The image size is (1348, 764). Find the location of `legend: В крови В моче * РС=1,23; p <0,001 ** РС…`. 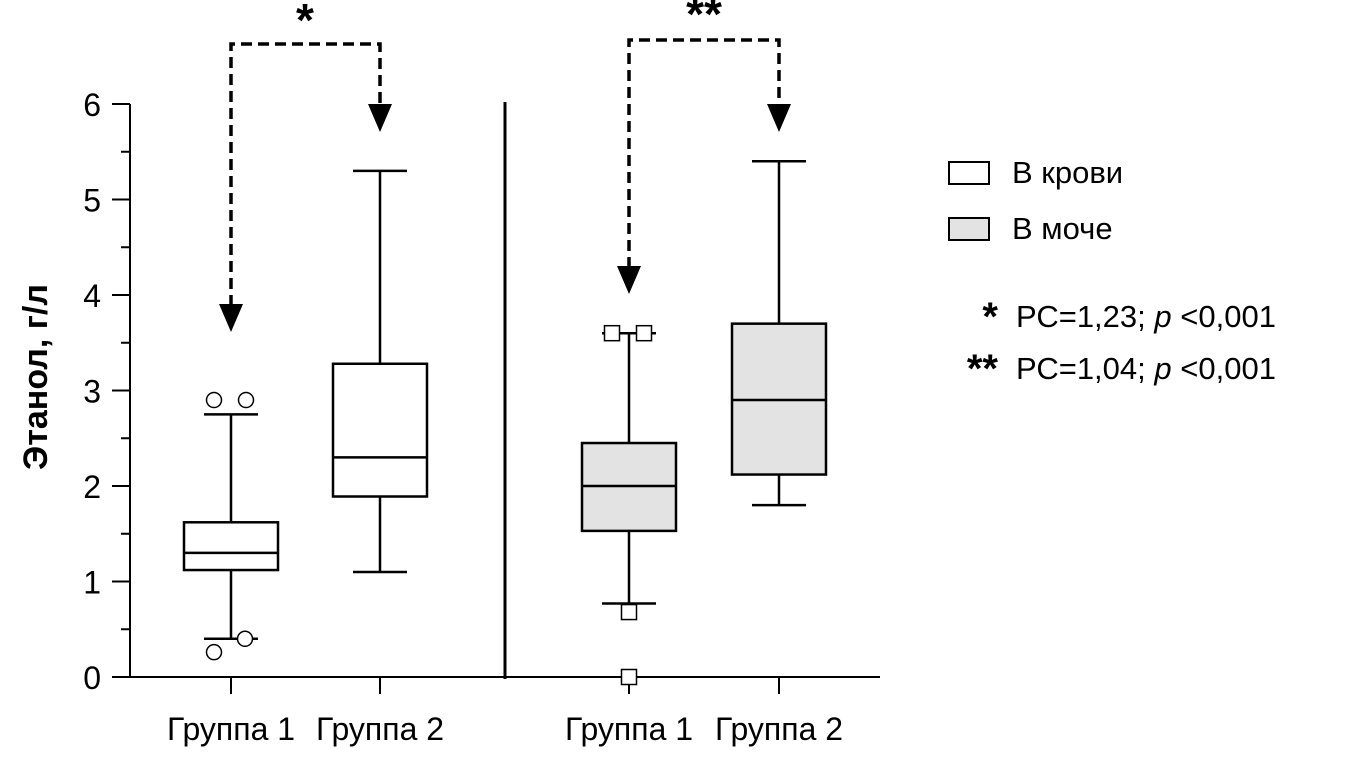

legend: В крови В моче * РС=1,23; p <0,001 ** РС… is located at coordinates (1143, 270).